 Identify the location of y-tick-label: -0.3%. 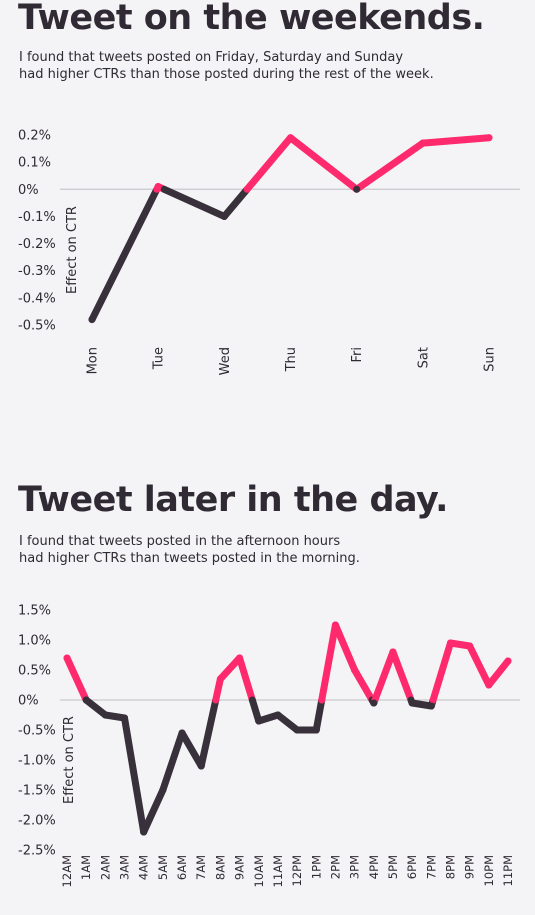
(37, 271).